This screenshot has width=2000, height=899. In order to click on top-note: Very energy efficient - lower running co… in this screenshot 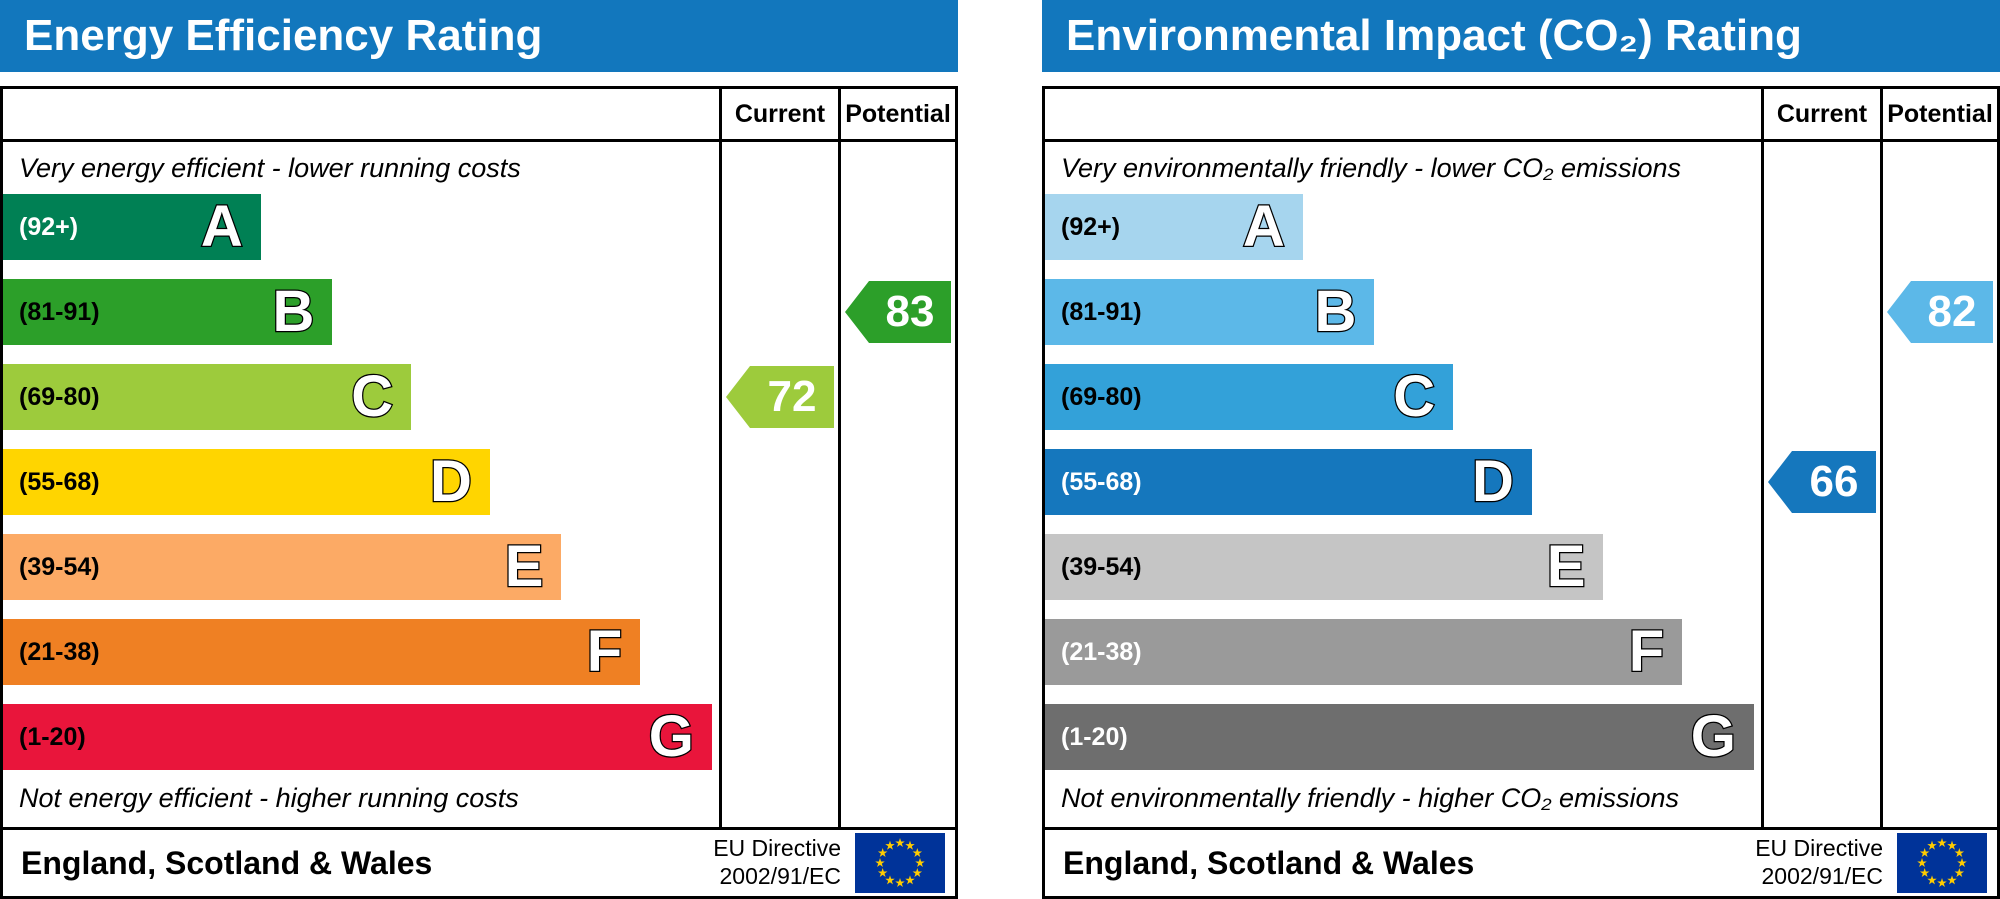, I will do `click(270, 167)`.